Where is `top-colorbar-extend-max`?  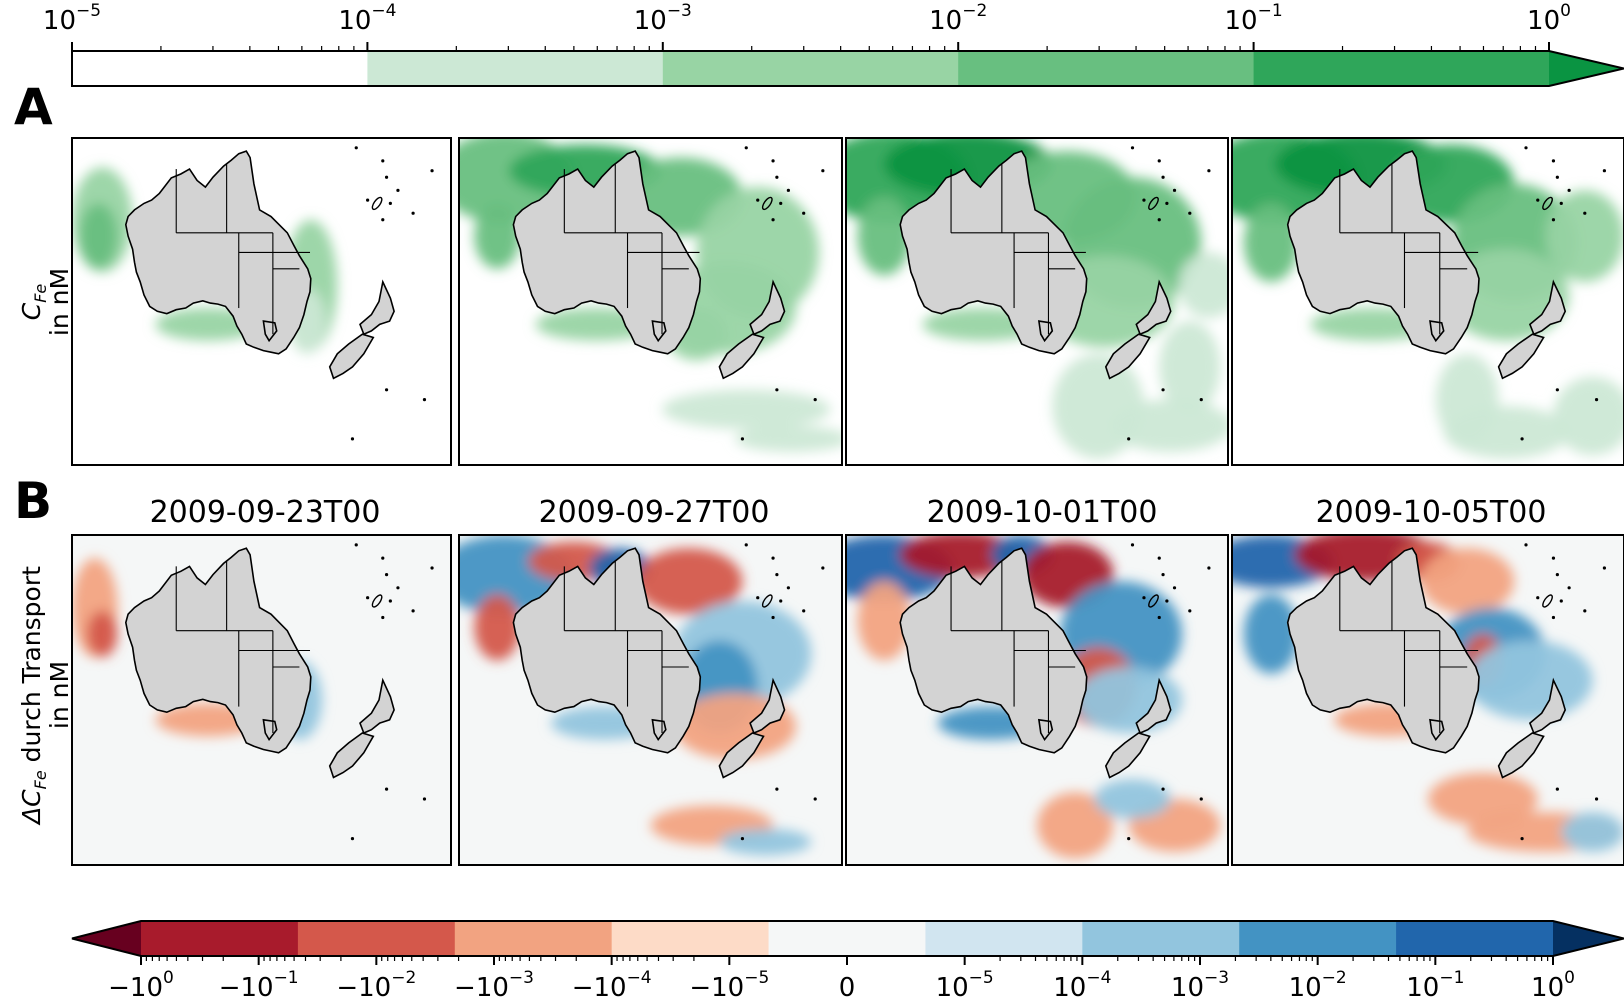 top-colorbar-extend-max is located at coordinates (1586, 68).